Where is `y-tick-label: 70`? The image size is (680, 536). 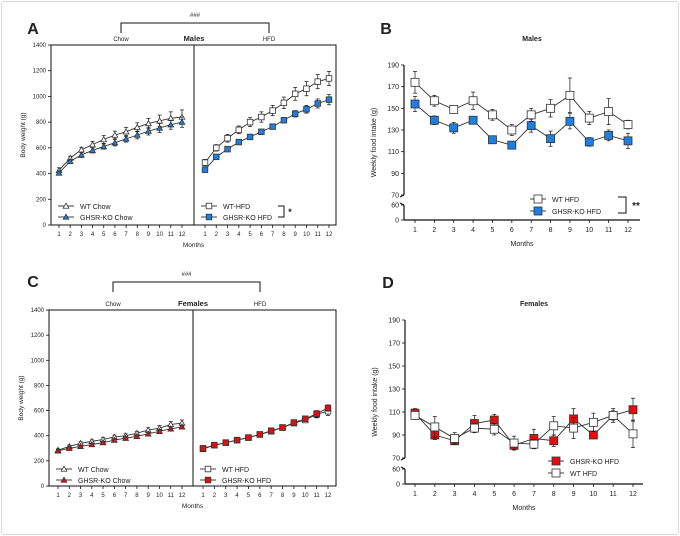
y-tick-label: 70 is located at coordinates (395, 196).